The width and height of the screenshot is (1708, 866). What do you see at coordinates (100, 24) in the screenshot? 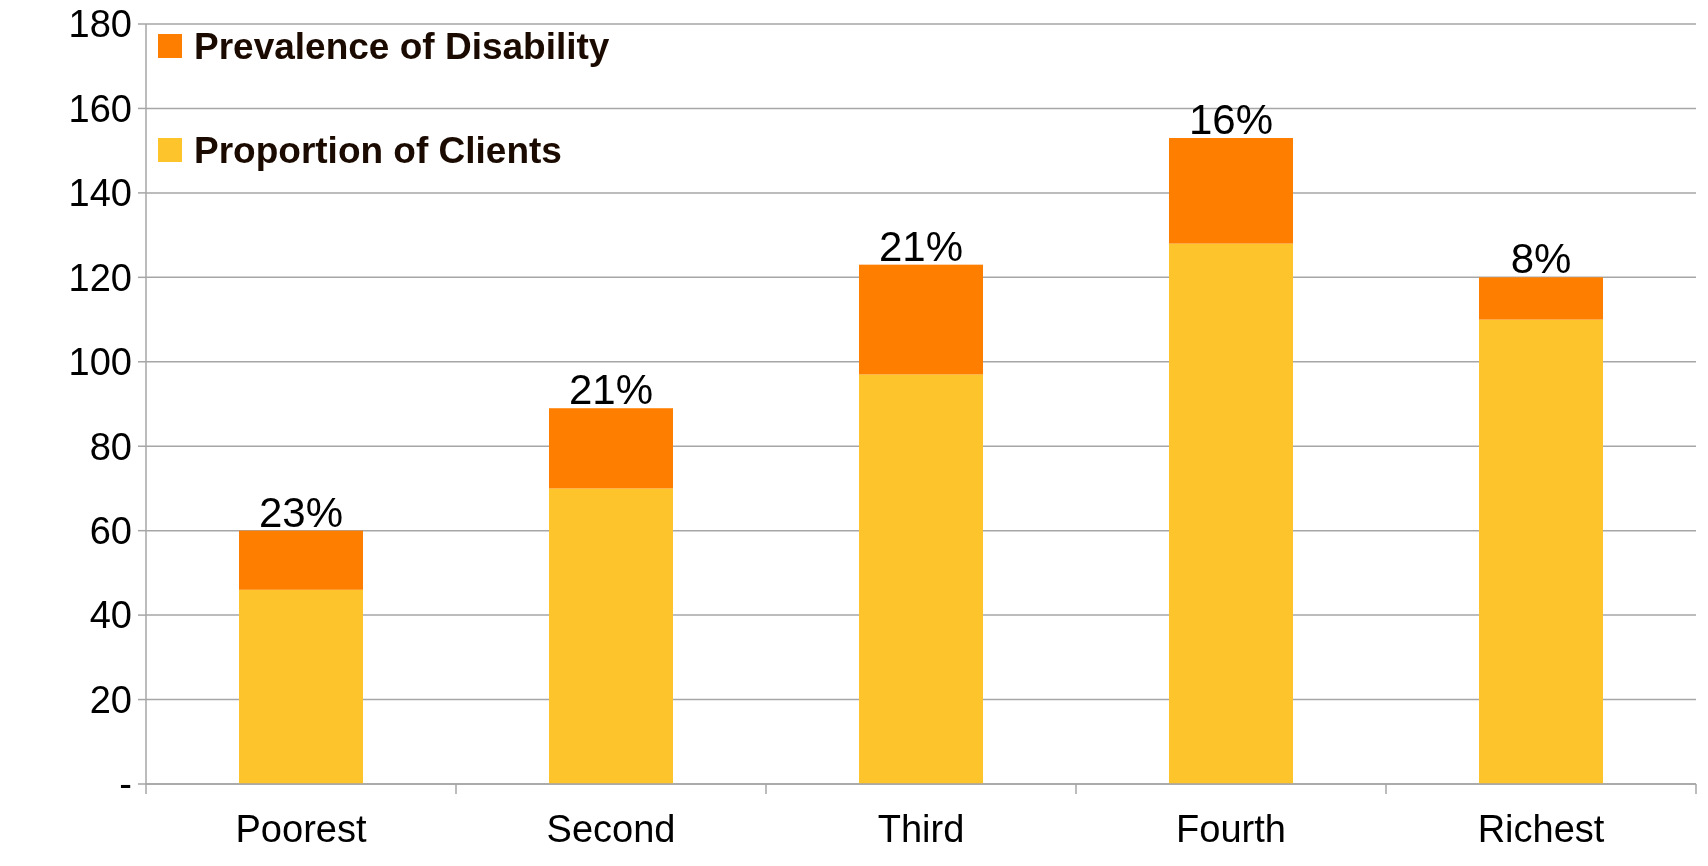
I see `y-tick-label: 180` at bounding box center [100, 24].